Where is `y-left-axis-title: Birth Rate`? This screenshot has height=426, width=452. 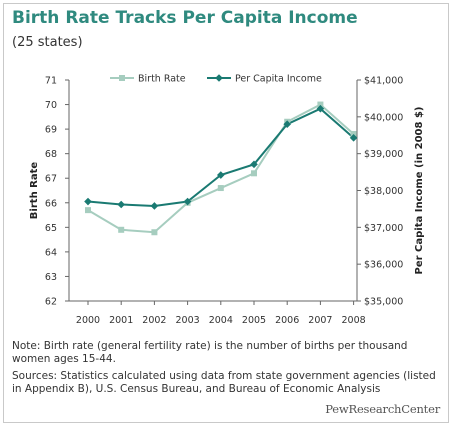 y-left-axis-title: Birth Rate is located at coordinates (34, 191).